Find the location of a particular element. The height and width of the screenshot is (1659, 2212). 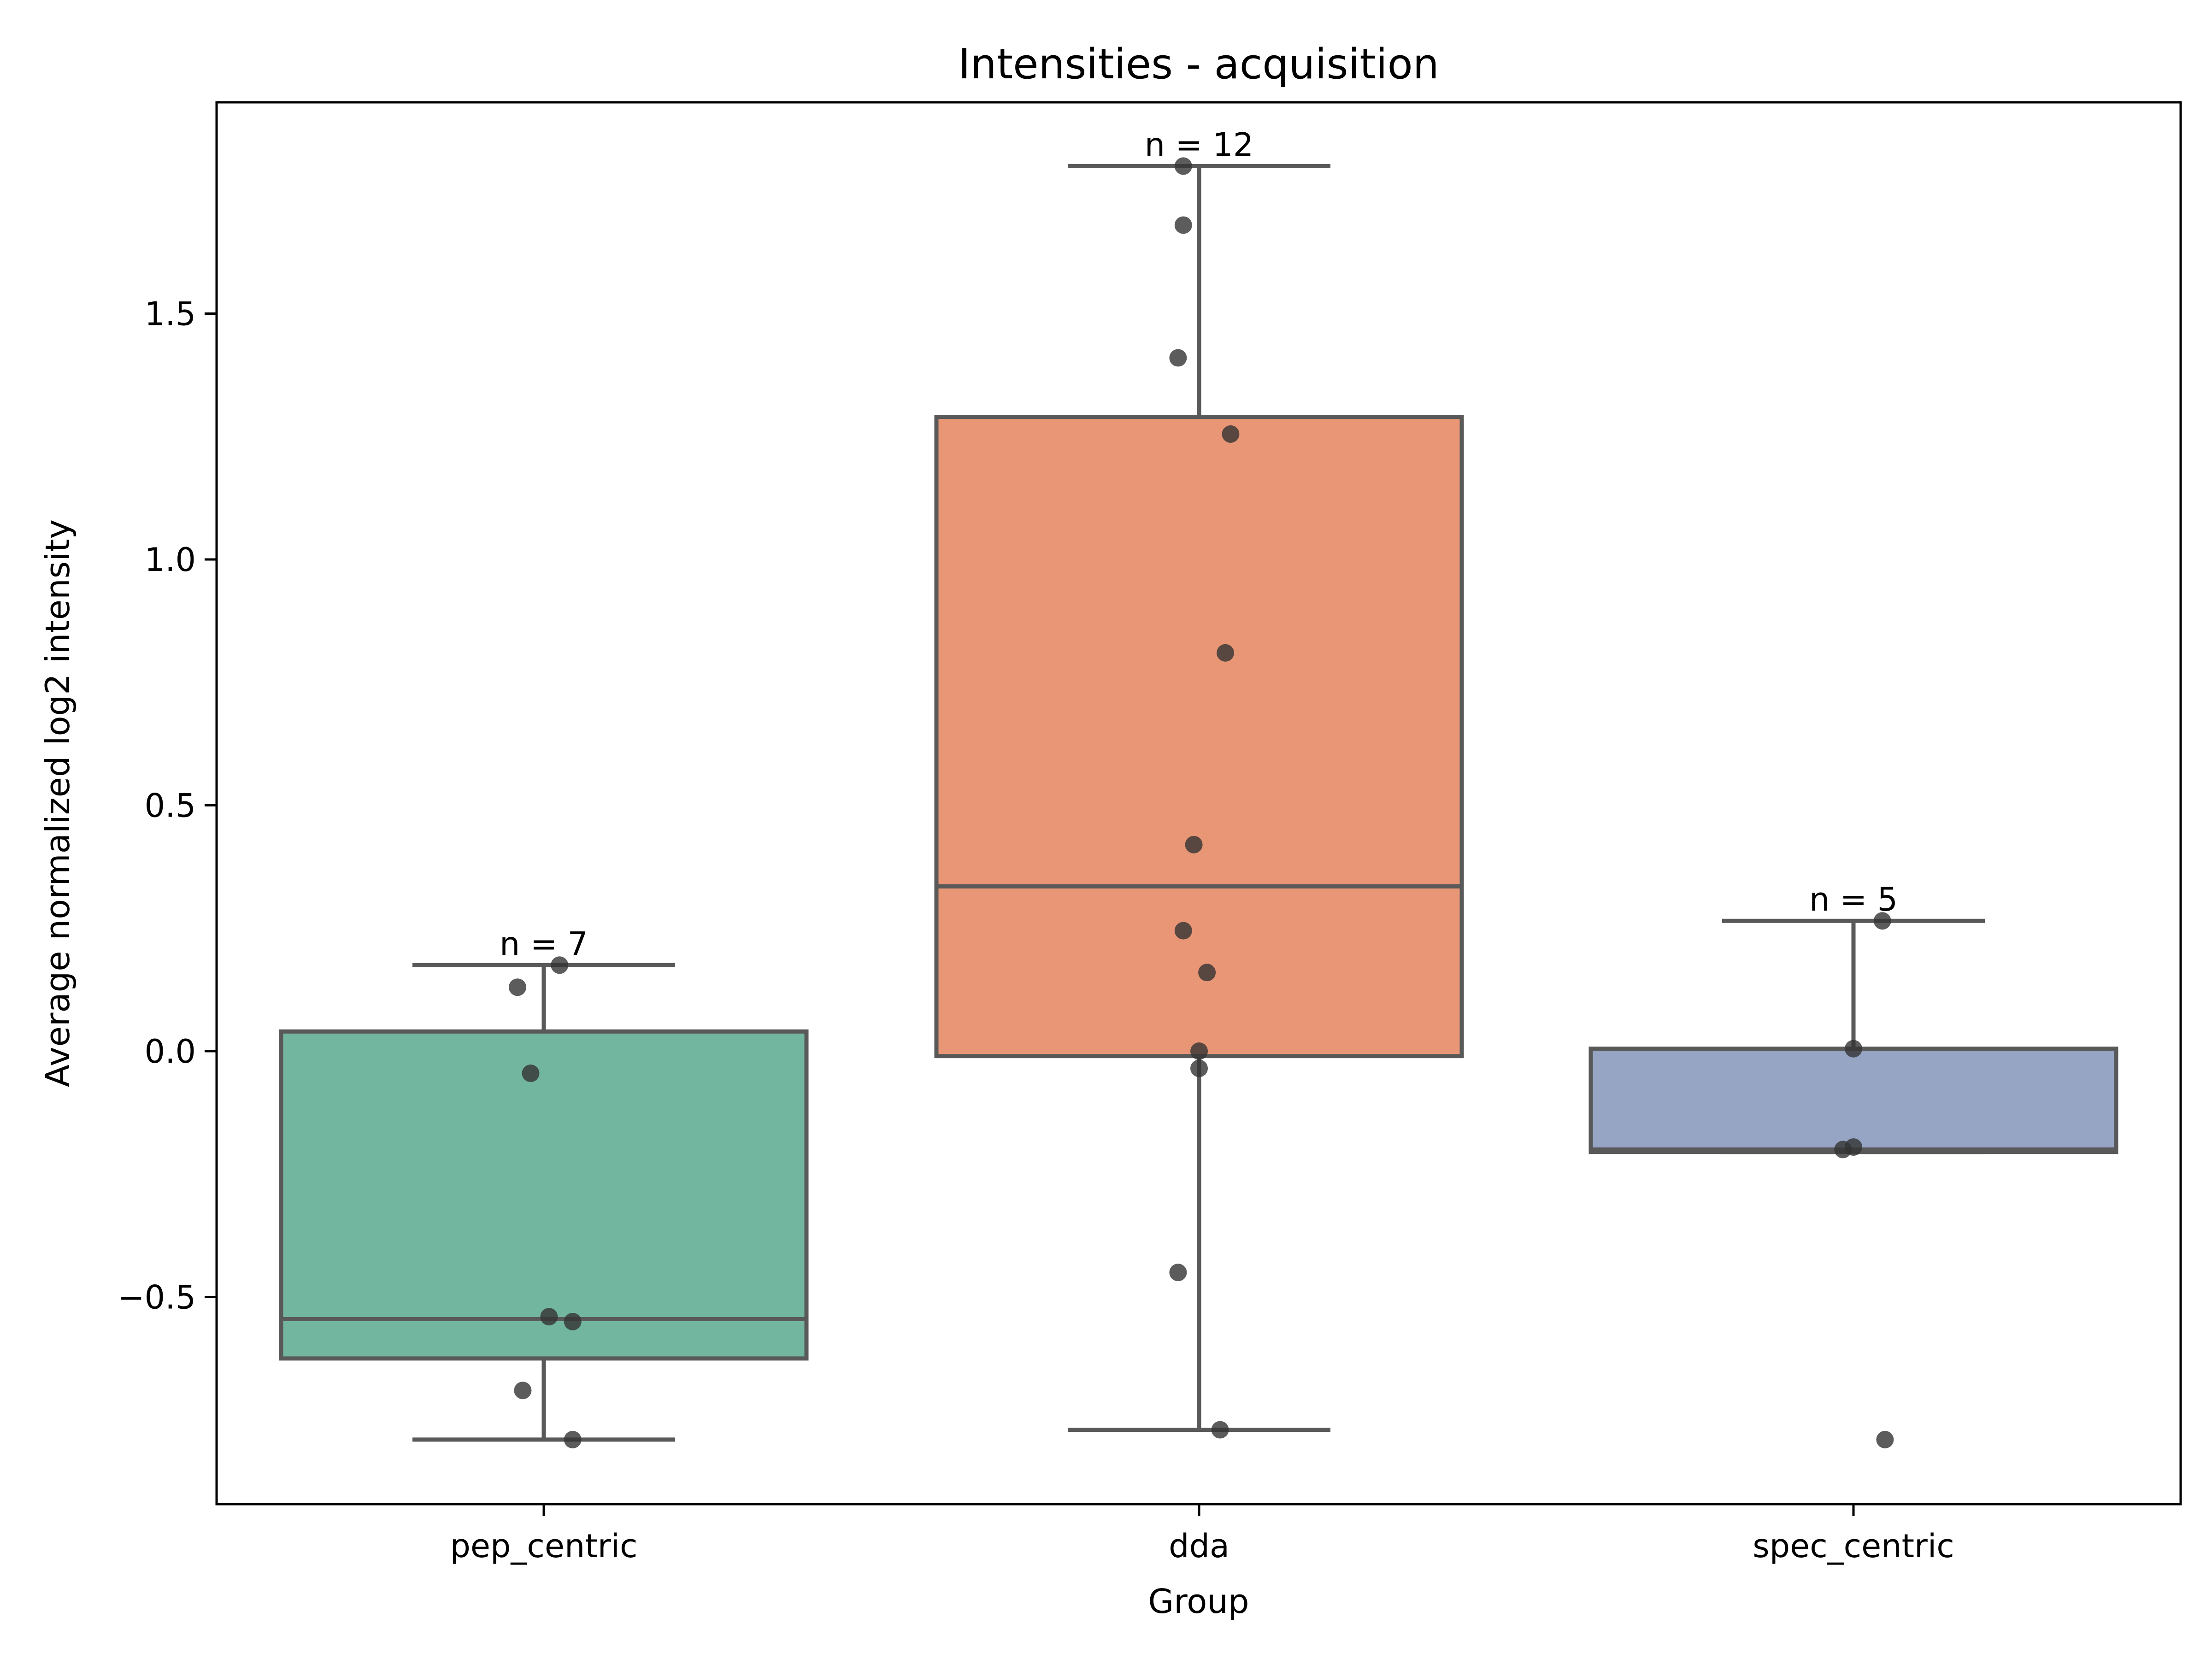

box-pep_centric is located at coordinates (544, 1195).